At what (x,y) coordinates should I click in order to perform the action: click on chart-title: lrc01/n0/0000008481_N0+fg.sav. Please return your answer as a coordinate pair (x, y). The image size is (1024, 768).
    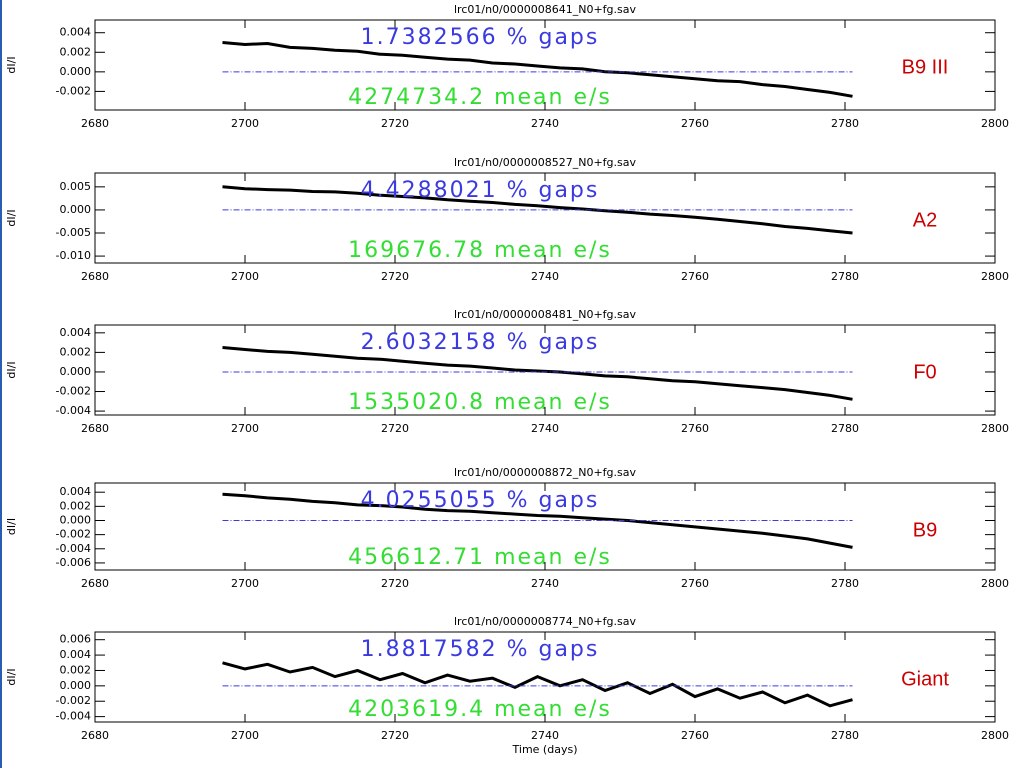
    Looking at the image, I should click on (545, 314).